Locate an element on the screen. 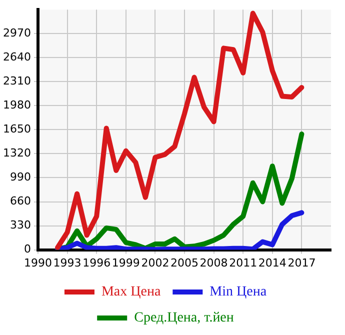  x-tick-label: 2011 is located at coordinates (243, 263).